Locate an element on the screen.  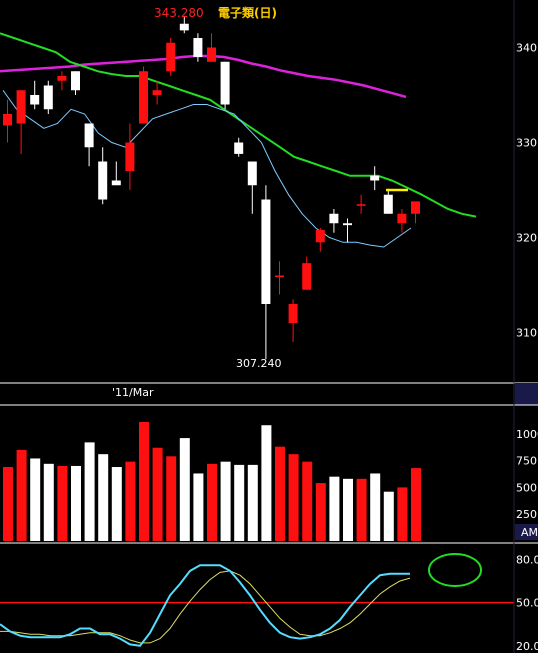
volume-tick-label: 750 is located at coordinates (526, 461).